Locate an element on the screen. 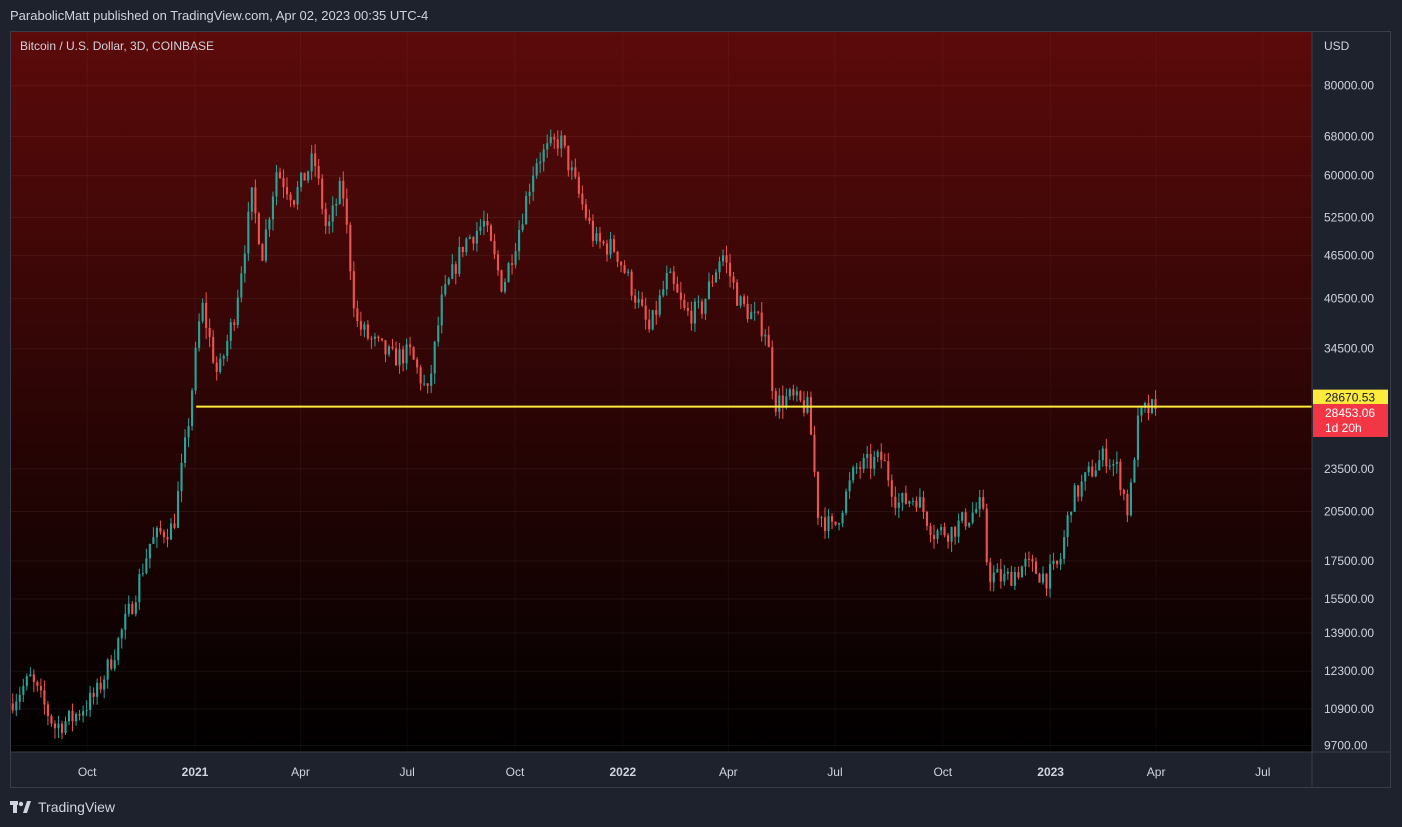 This screenshot has height=827, width=1402. y-tick-label: 15500.00 is located at coordinates (1349, 599).